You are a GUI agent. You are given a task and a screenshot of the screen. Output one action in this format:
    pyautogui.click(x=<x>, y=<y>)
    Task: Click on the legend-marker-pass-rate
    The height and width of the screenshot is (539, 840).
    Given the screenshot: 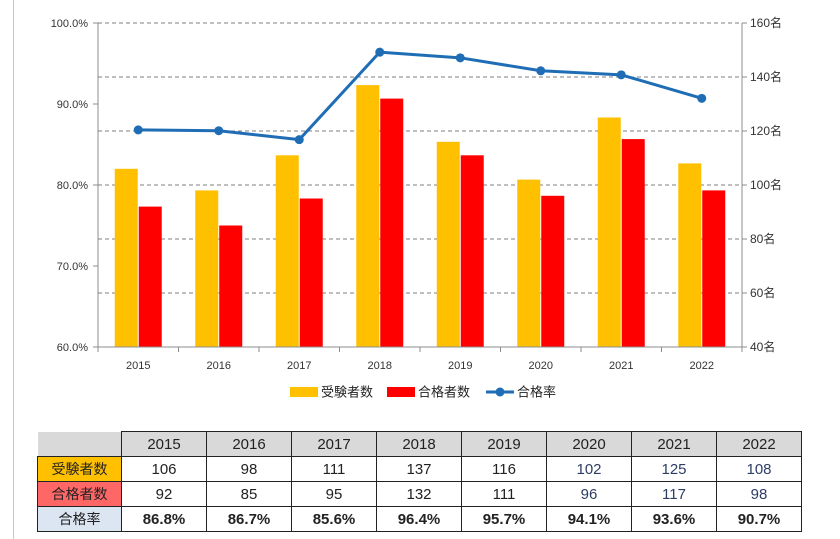 What is the action you would take?
    pyautogui.click(x=500, y=392)
    